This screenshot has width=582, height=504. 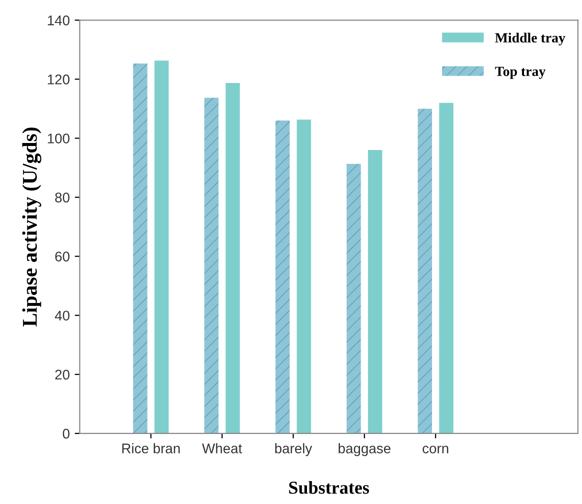 What do you see at coordinates (62, 257) in the screenshot?
I see `y-tick-label: 60` at bounding box center [62, 257].